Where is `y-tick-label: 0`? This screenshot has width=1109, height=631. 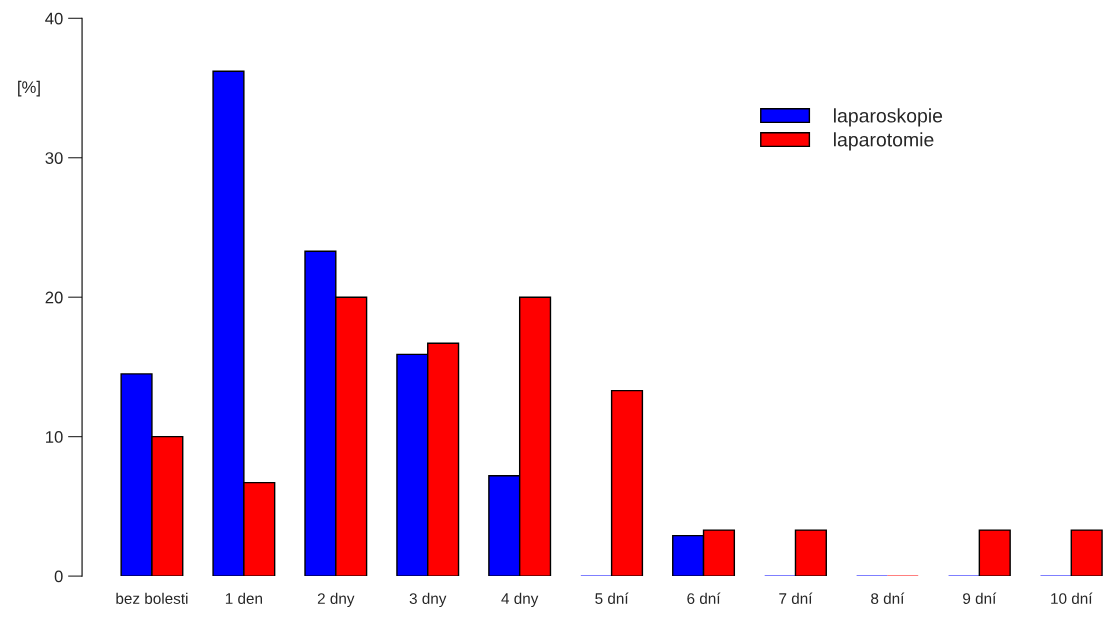 y-tick-label: 0 is located at coordinates (58, 576).